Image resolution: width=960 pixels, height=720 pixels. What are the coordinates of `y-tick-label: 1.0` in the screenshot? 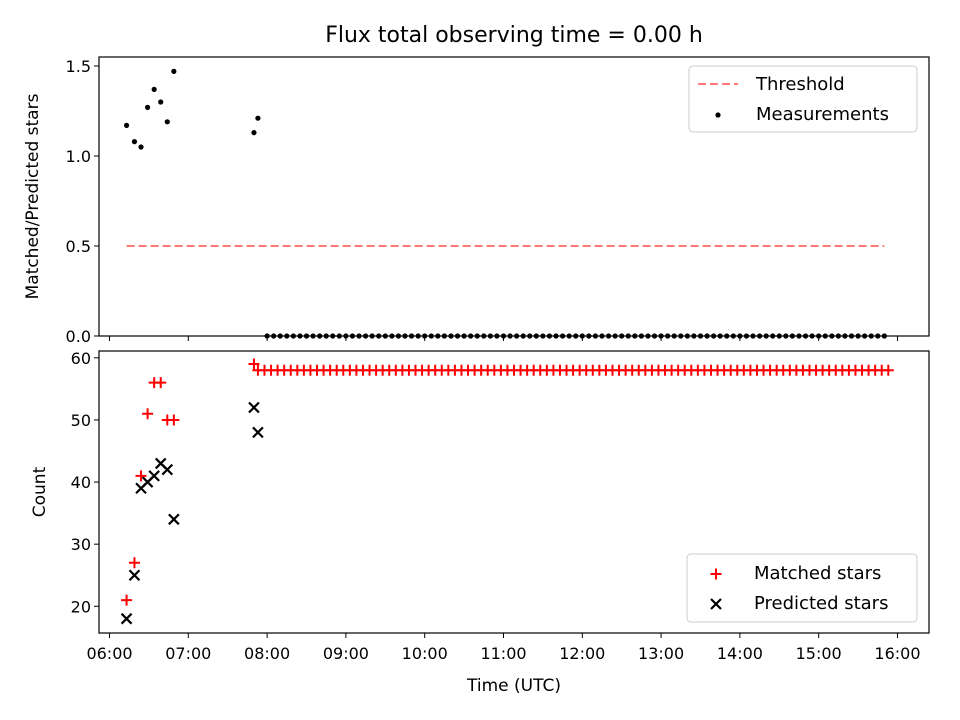 It's located at (78, 156).